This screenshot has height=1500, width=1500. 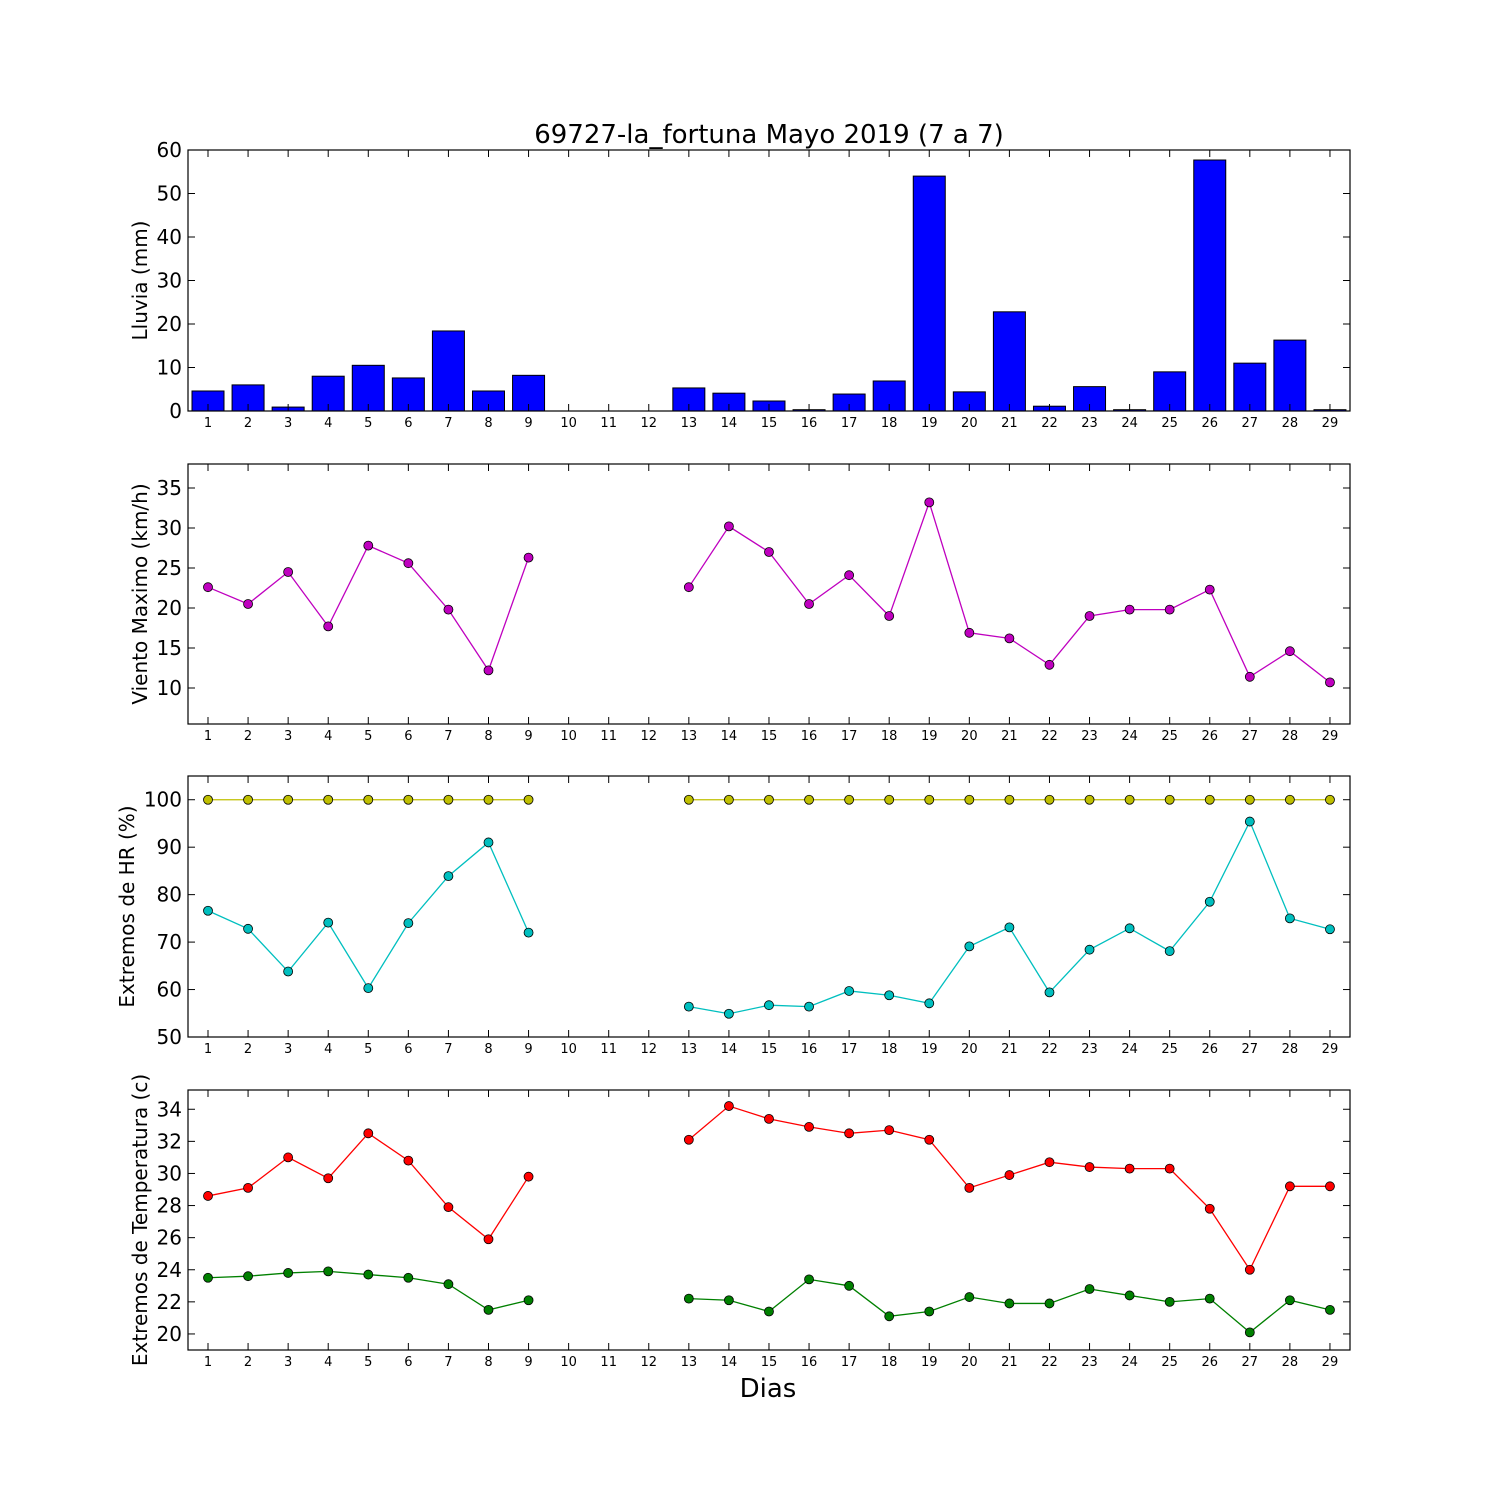 What do you see at coordinates (288, 736) in the screenshot?
I see `wind-xtick-label-3: 3` at bounding box center [288, 736].